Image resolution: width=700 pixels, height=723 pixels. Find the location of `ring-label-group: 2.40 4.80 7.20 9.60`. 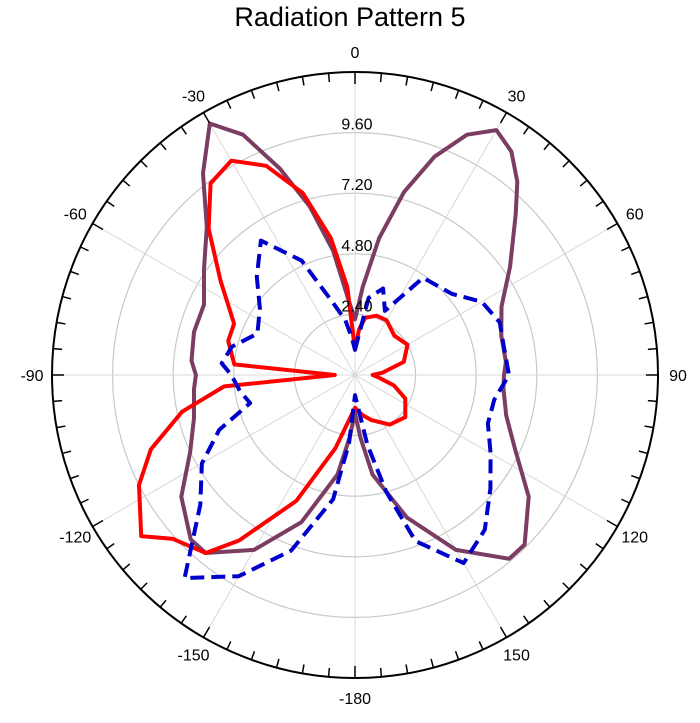

ring-label-group: 2.40 4.80 7.20 9.60 is located at coordinates (356, 216).